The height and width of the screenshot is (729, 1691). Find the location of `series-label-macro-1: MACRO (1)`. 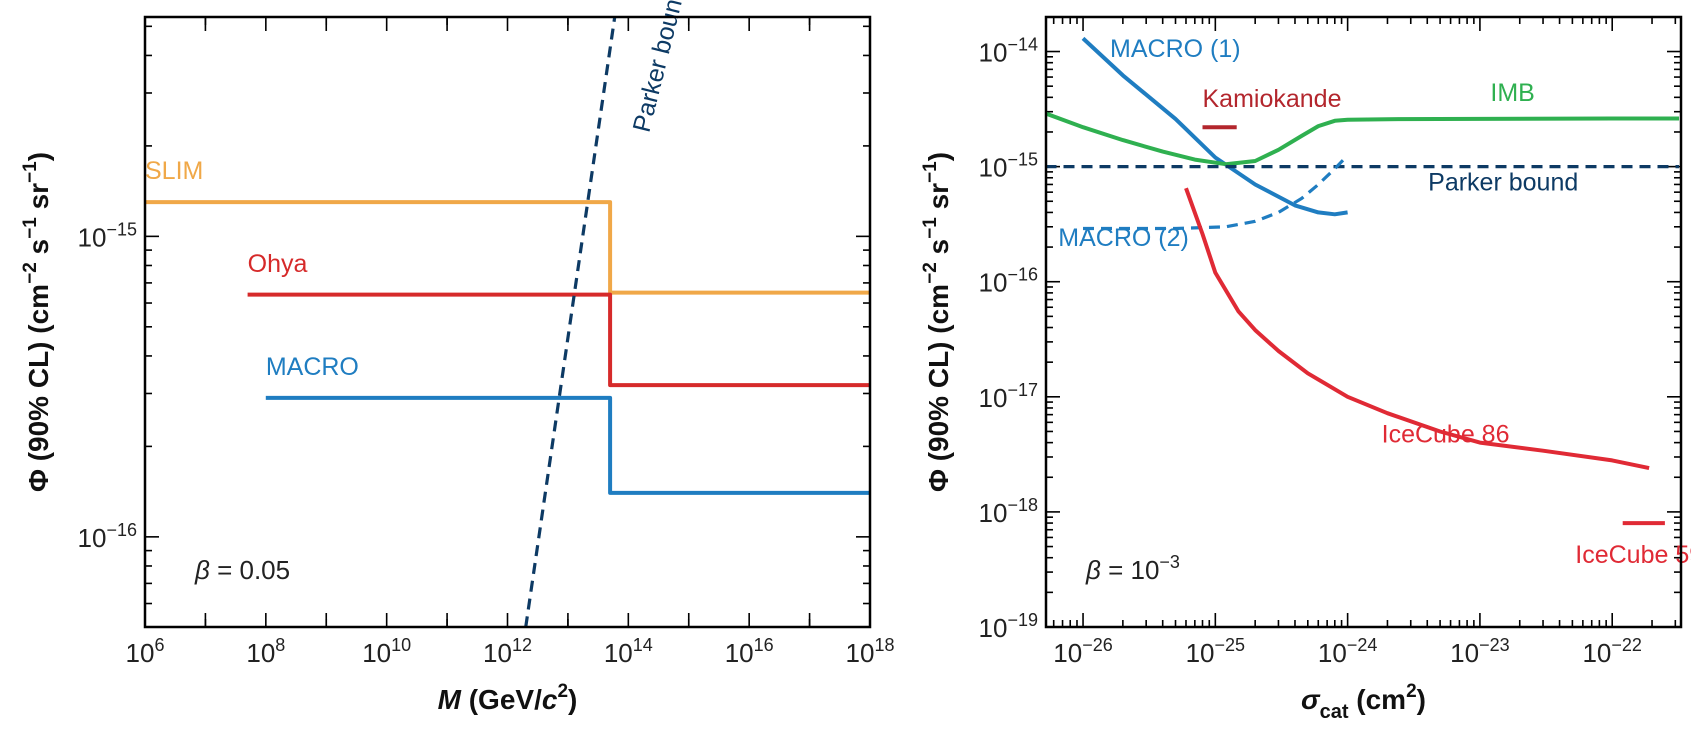

series-label-macro-1: MACRO (1) is located at coordinates (1175, 49).